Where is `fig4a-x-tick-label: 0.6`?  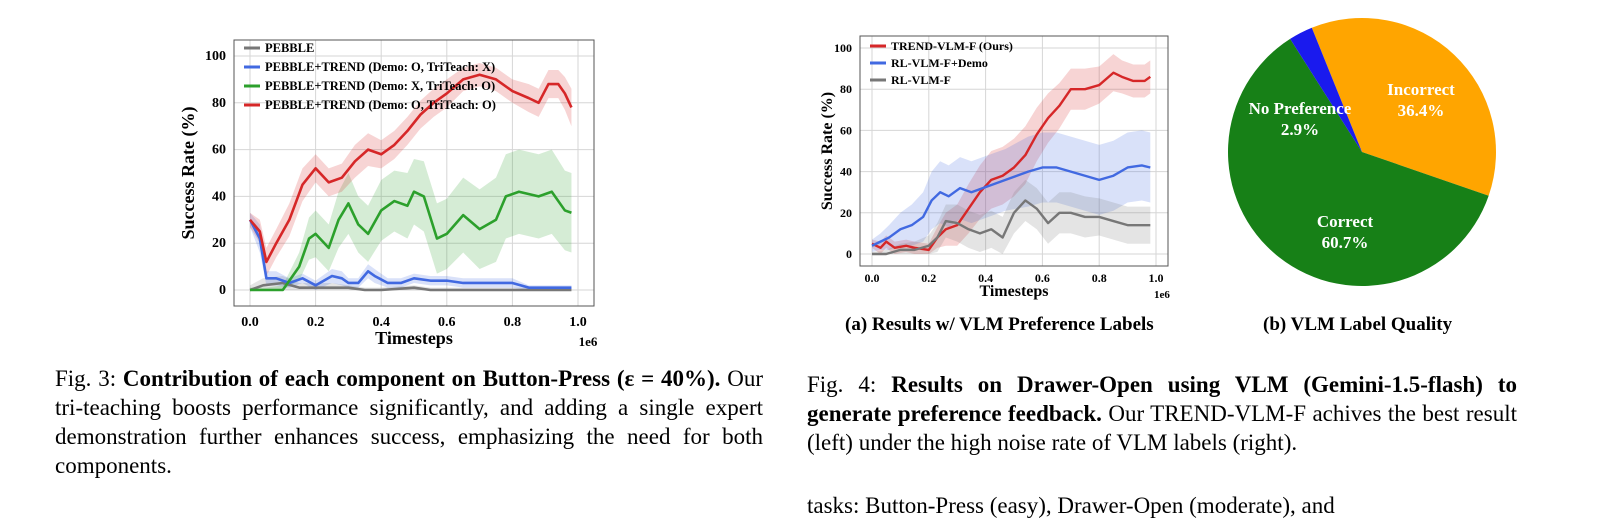 fig4a-x-tick-label: 0.6 is located at coordinates (1042, 278).